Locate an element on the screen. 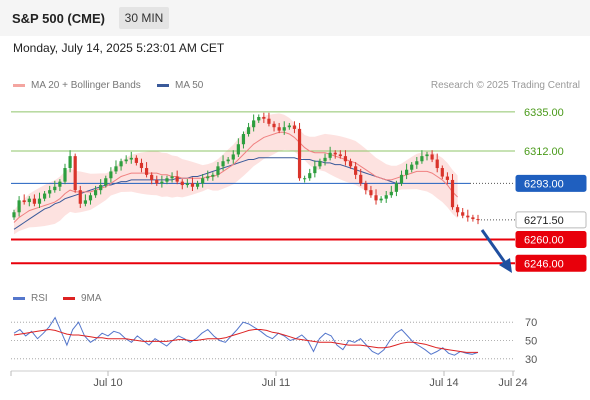  level-box-6293.00 is located at coordinates (551, 183).